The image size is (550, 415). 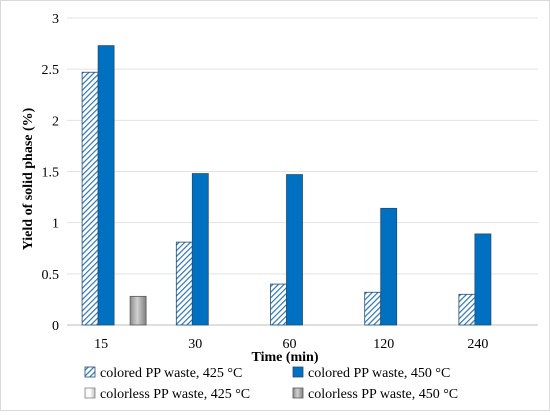 What do you see at coordinates (195, 344) in the screenshot?
I see `x-tick-label: 30` at bounding box center [195, 344].